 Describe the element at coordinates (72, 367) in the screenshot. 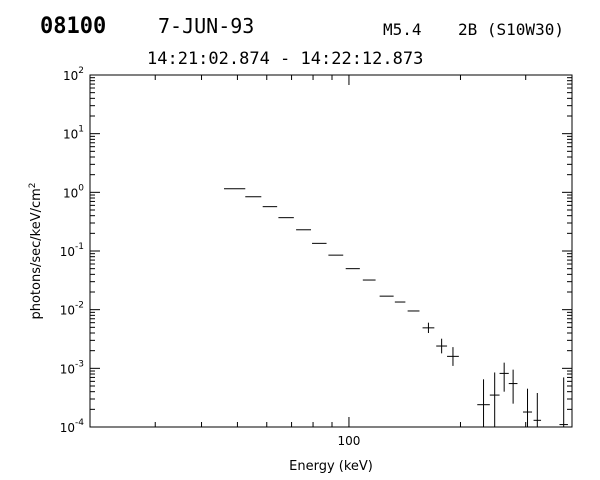

I see `y-tick-label: 10⁻³` at that location.